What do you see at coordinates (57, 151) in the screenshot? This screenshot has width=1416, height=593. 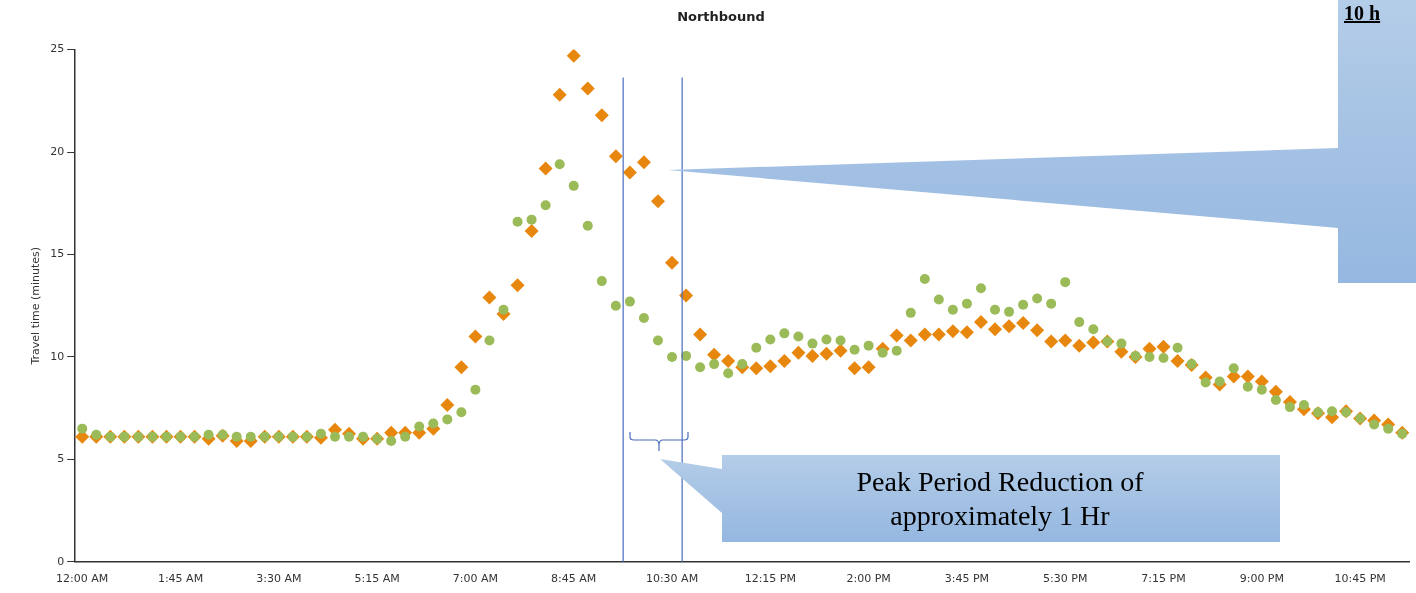 I see `y-tick-label: 20` at bounding box center [57, 151].